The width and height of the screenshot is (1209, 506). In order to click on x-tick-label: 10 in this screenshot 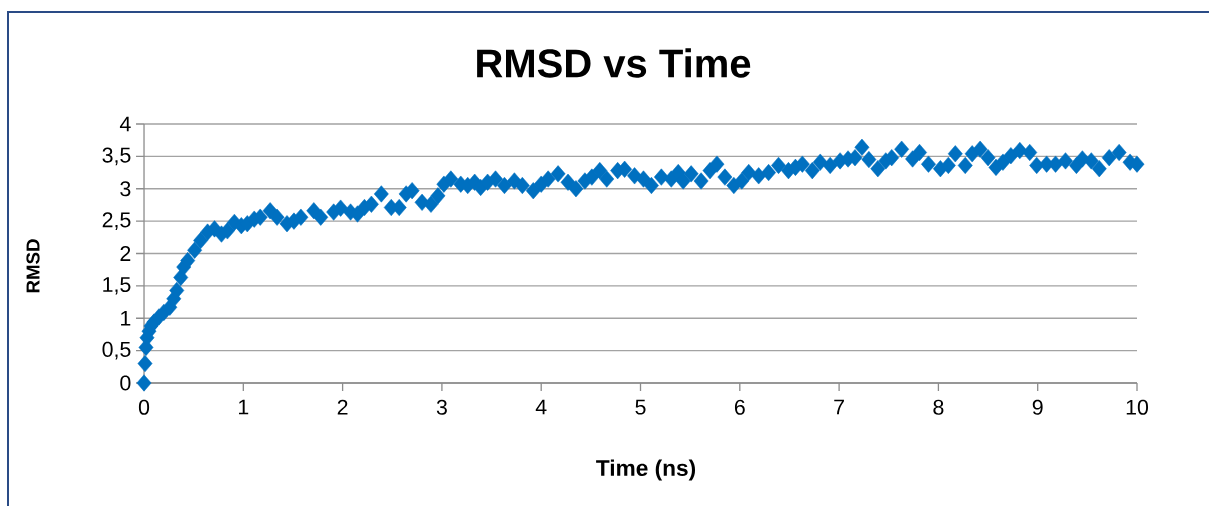, I will do `click(1137, 407)`.